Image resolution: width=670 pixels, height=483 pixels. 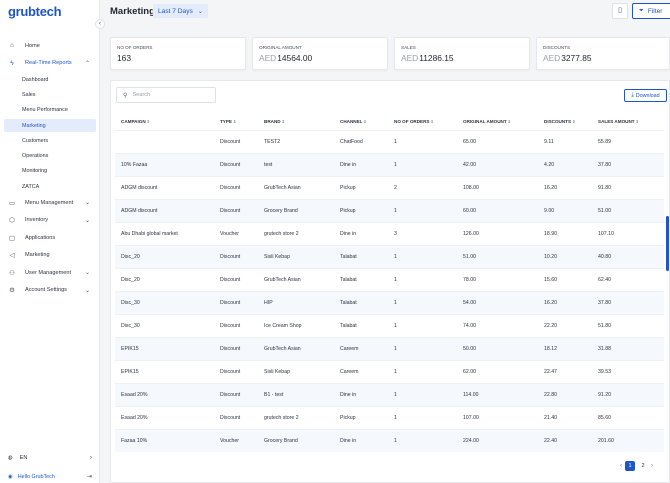 I want to click on column-header-discounts: DISCOUNTS⇕, so click(x=559, y=121).